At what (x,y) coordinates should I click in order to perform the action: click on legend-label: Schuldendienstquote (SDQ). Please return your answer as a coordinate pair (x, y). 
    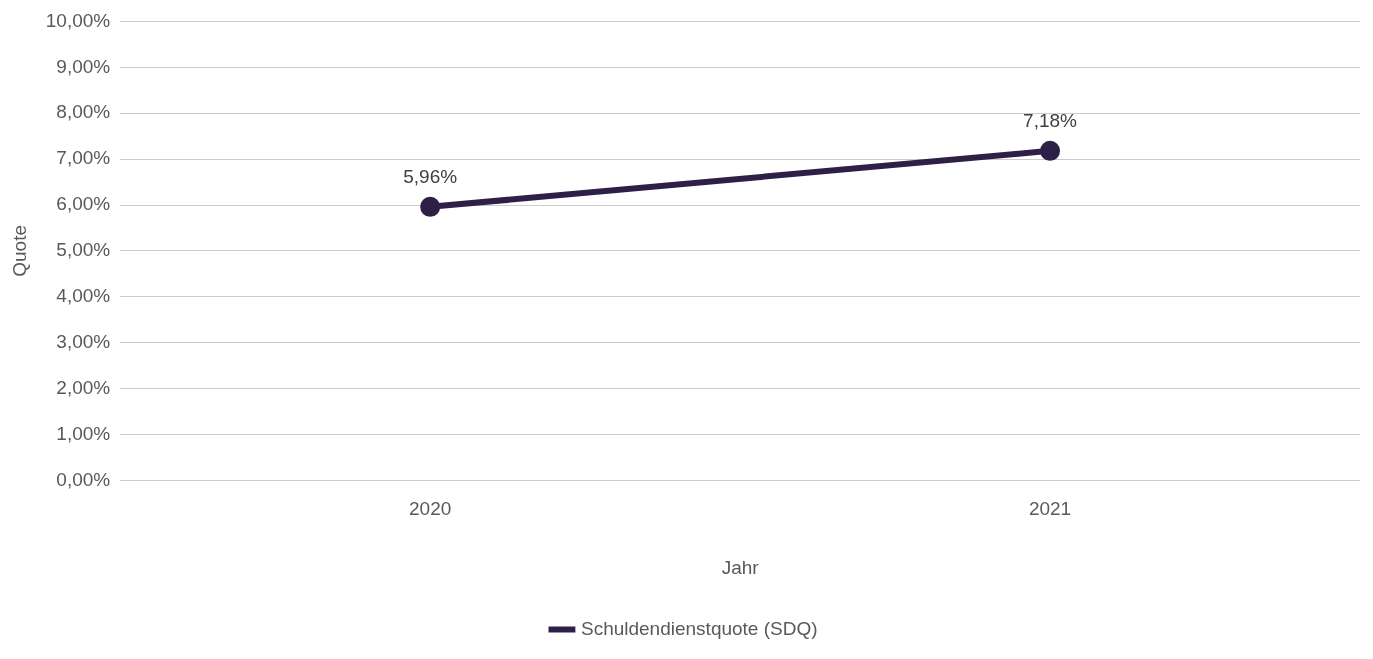
    Looking at the image, I should click on (699, 628).